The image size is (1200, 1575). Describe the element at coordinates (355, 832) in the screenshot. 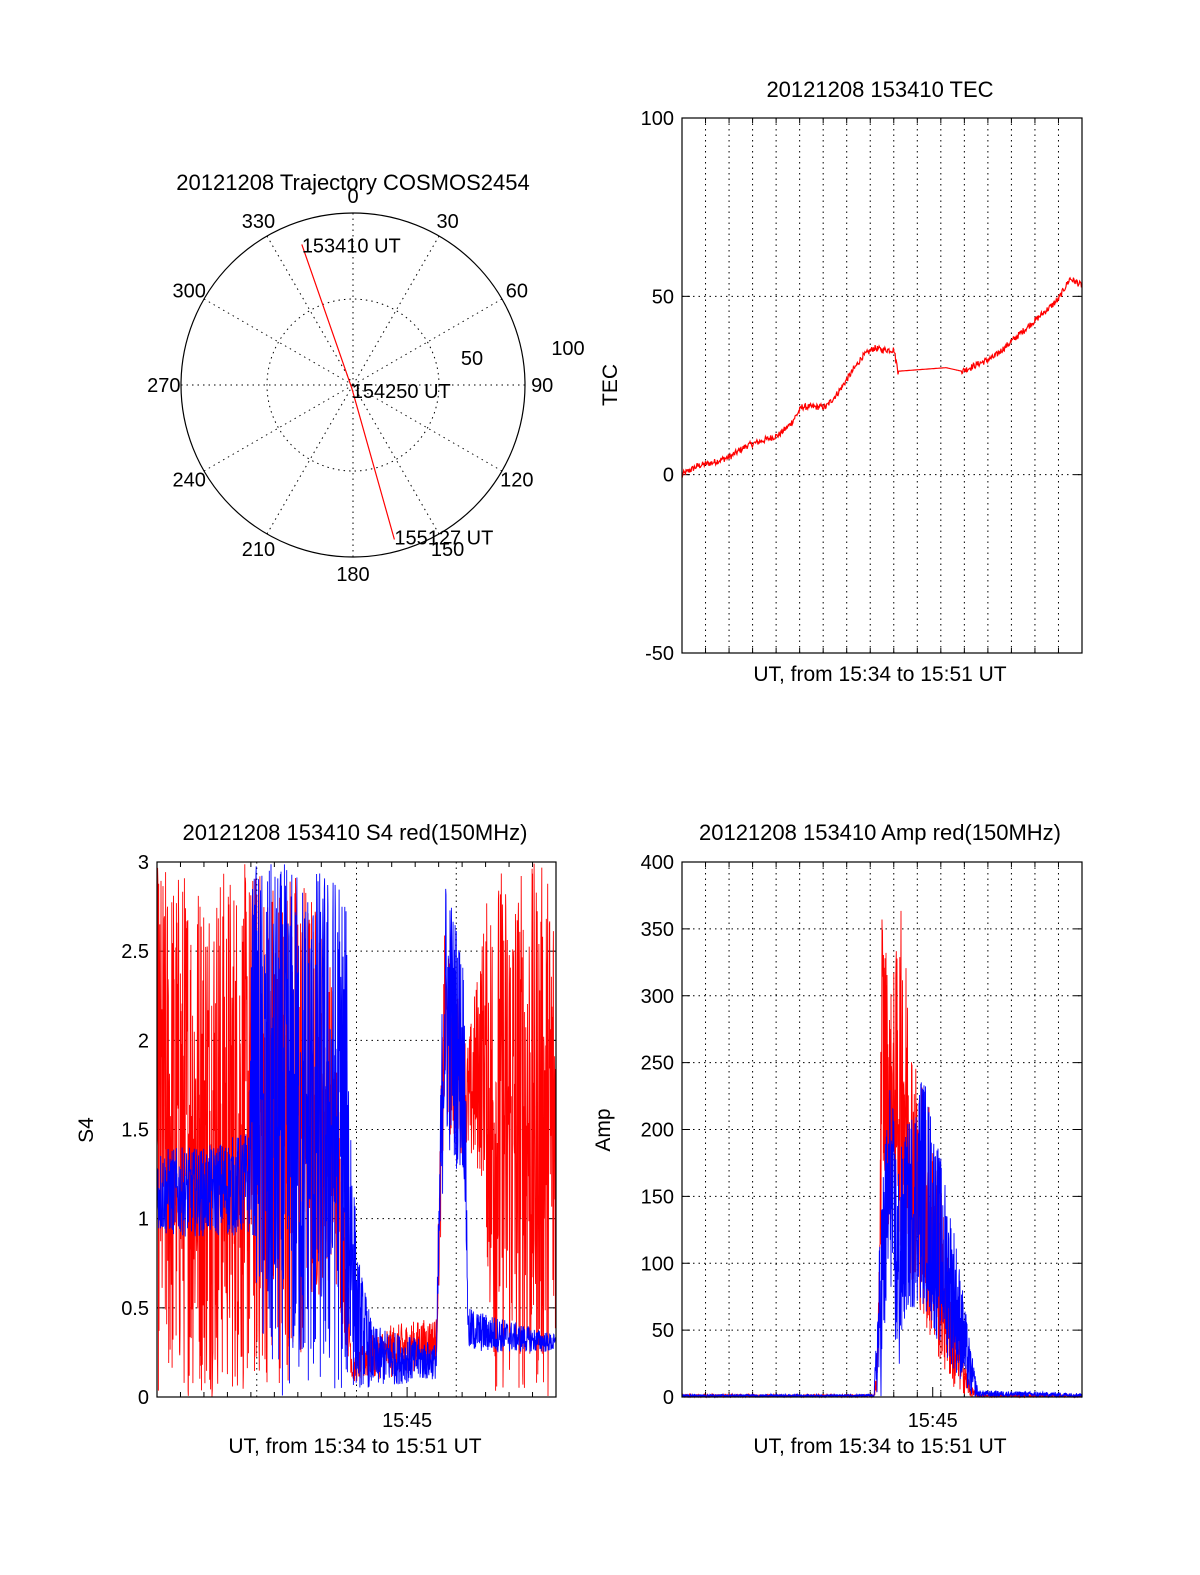

I see `s4-title: 20121208 153410 S4 red(150MHz)` at that location.